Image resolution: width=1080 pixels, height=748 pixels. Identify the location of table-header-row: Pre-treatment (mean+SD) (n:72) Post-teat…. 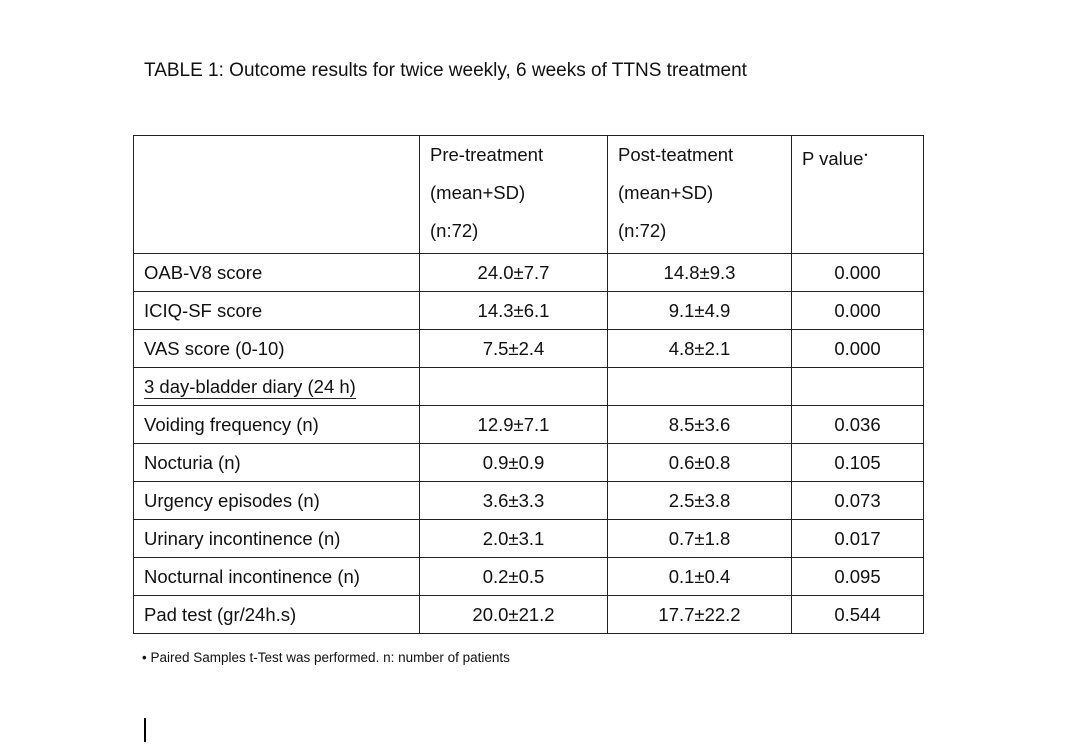
(528, 194).